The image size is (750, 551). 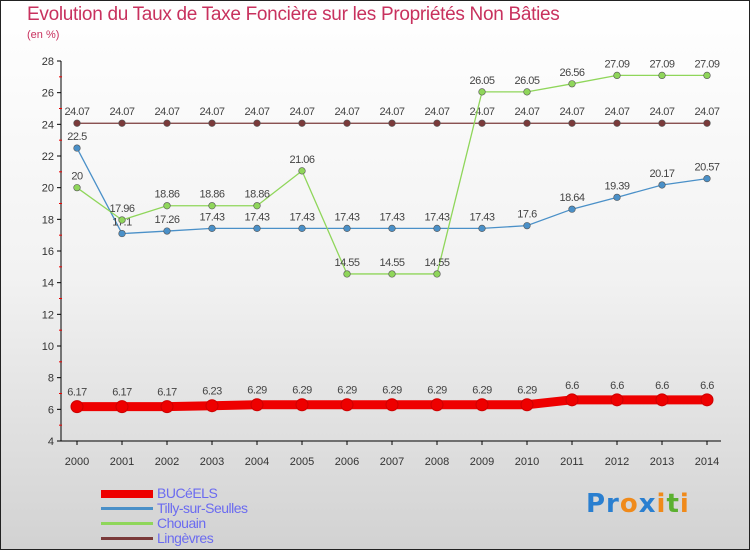 I want to click on data-label: 21.06, so click(x=301, y=160).